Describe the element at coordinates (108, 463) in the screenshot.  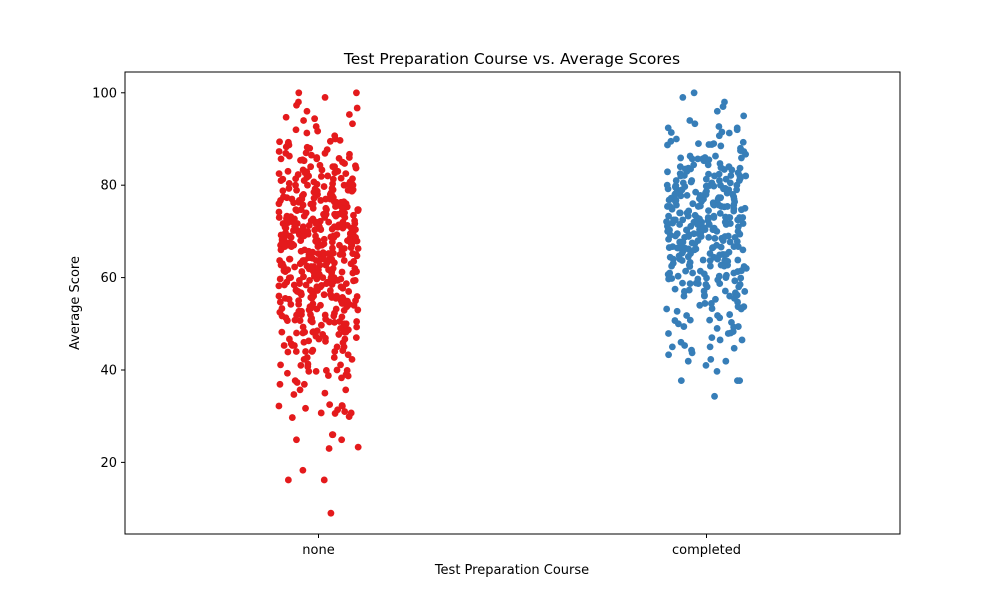
I see `y-tick-label: 20` at that location.